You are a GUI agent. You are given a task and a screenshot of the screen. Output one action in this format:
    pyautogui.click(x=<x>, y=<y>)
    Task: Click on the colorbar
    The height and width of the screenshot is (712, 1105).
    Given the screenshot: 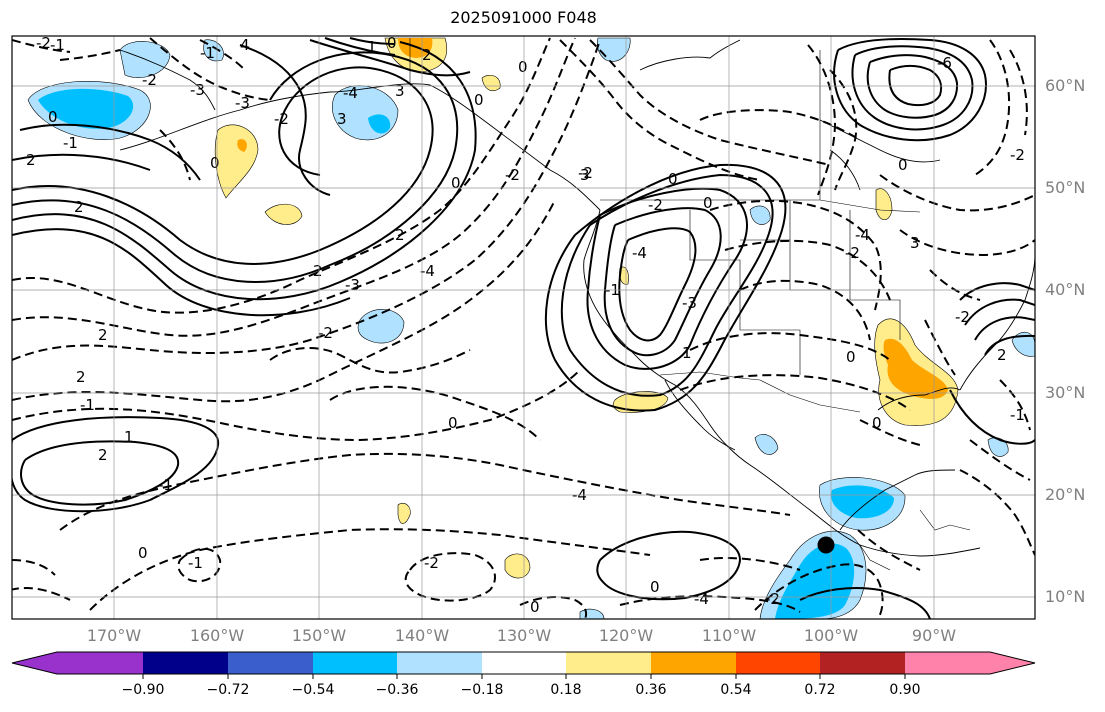 What is the action you would take?
    pyautogui.click(x=523, y=665)
    